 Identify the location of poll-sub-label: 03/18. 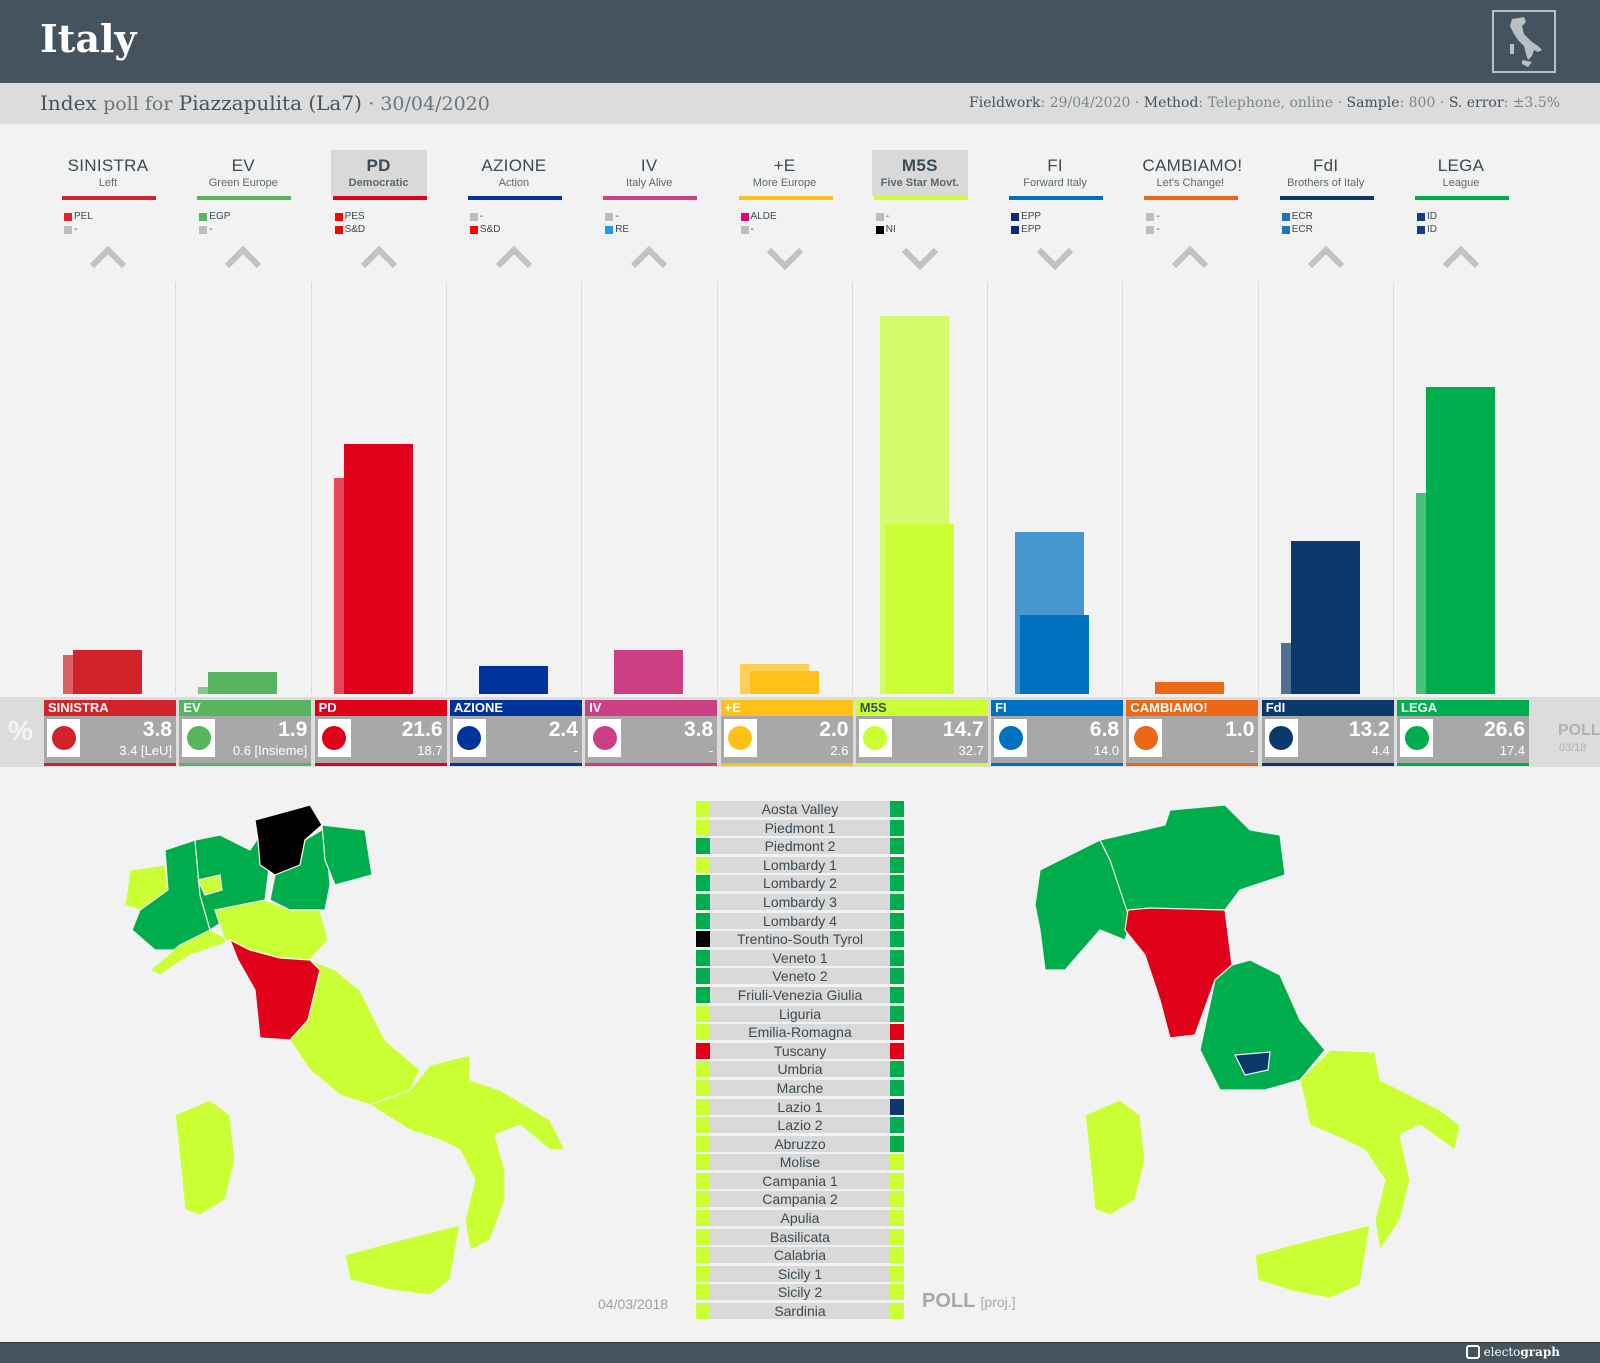
(1573, 748).